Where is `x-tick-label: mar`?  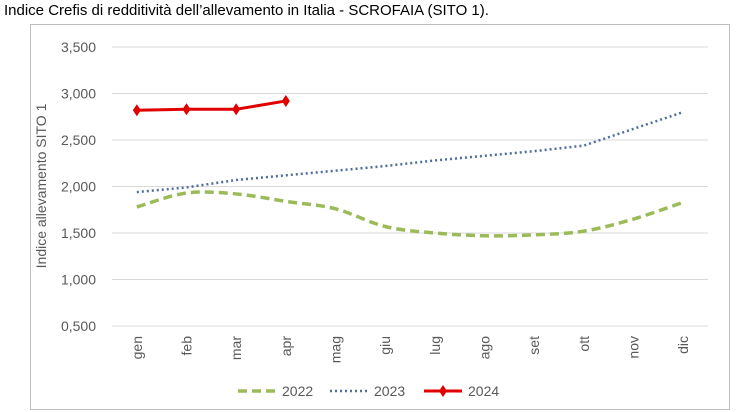
x-tick-label: mar is located at coordinates (236, 348).